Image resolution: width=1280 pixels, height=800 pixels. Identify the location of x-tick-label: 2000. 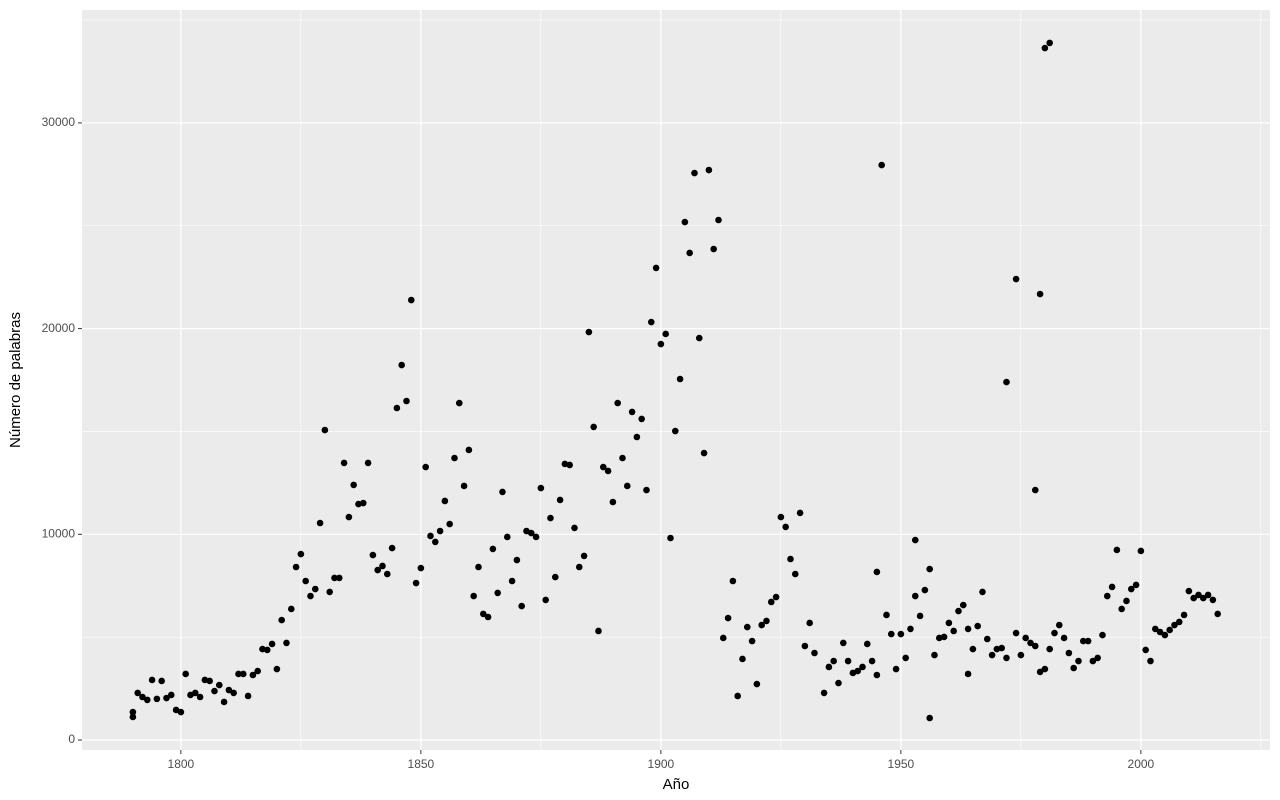
(1141, 764).